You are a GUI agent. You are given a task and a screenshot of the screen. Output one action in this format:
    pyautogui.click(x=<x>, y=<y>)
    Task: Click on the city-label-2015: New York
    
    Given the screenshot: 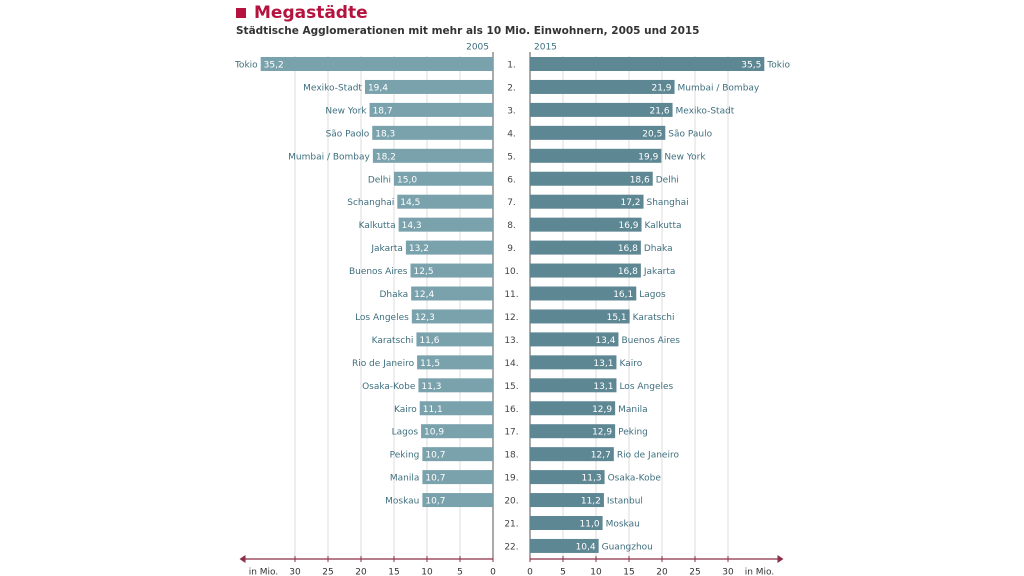 What is the action you would take?
    pyautogui.click(x=685, y=157)
    